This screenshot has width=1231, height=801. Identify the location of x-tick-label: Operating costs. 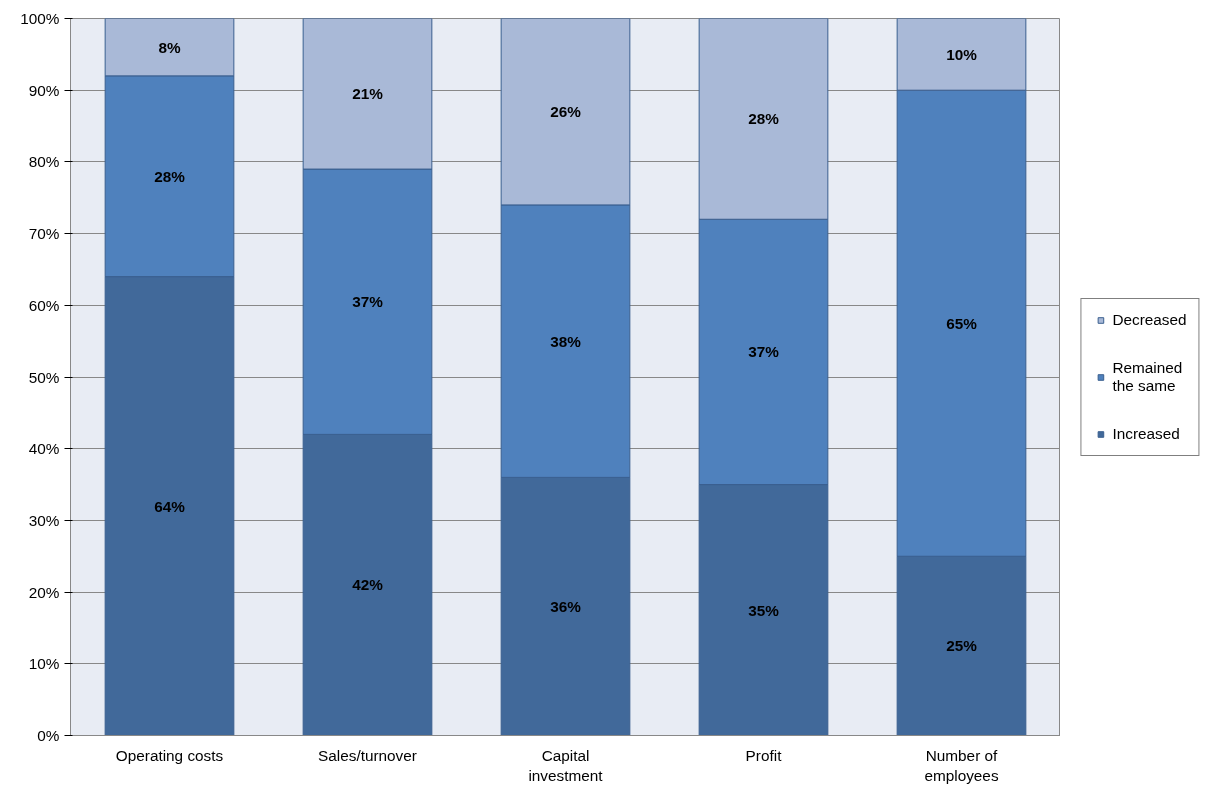
(169, 755).